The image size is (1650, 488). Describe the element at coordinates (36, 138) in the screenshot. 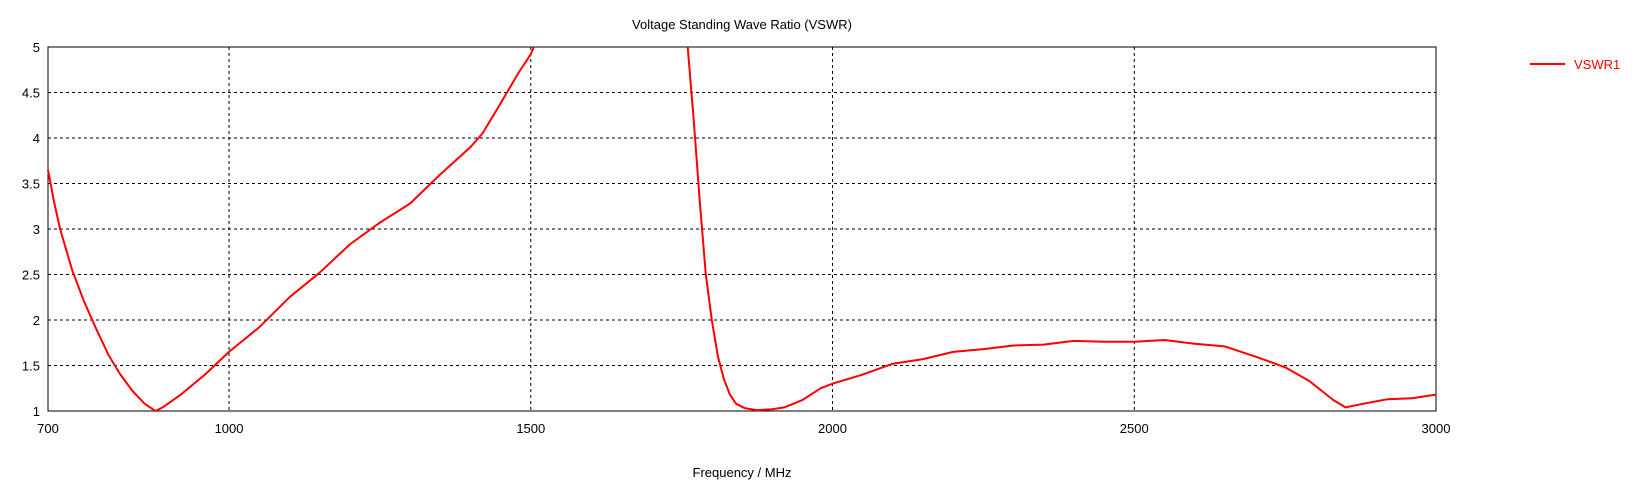

I see `y-tick-label: 4` at that location.